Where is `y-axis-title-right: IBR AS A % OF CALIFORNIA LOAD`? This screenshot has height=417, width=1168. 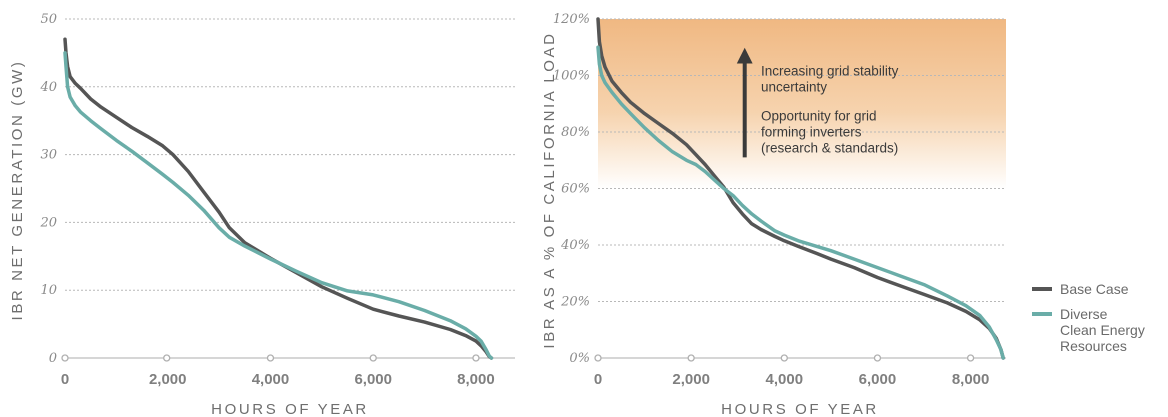 y-axis-title-right: IBR AS A % OF CALIFORNIA LOAD is located at coordinates (549, 189).